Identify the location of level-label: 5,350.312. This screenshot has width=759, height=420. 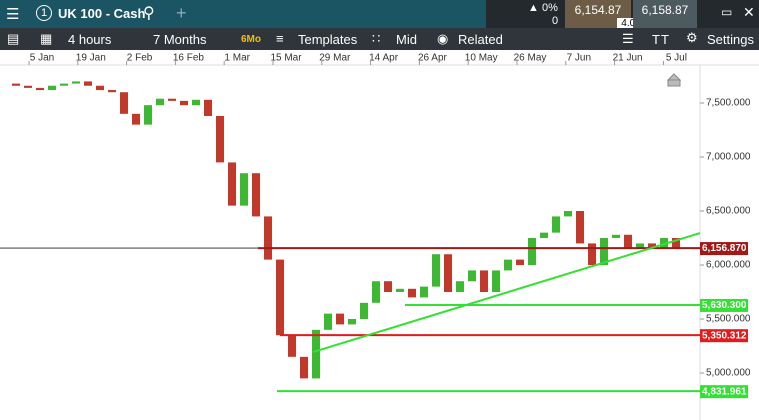
(724, 335).